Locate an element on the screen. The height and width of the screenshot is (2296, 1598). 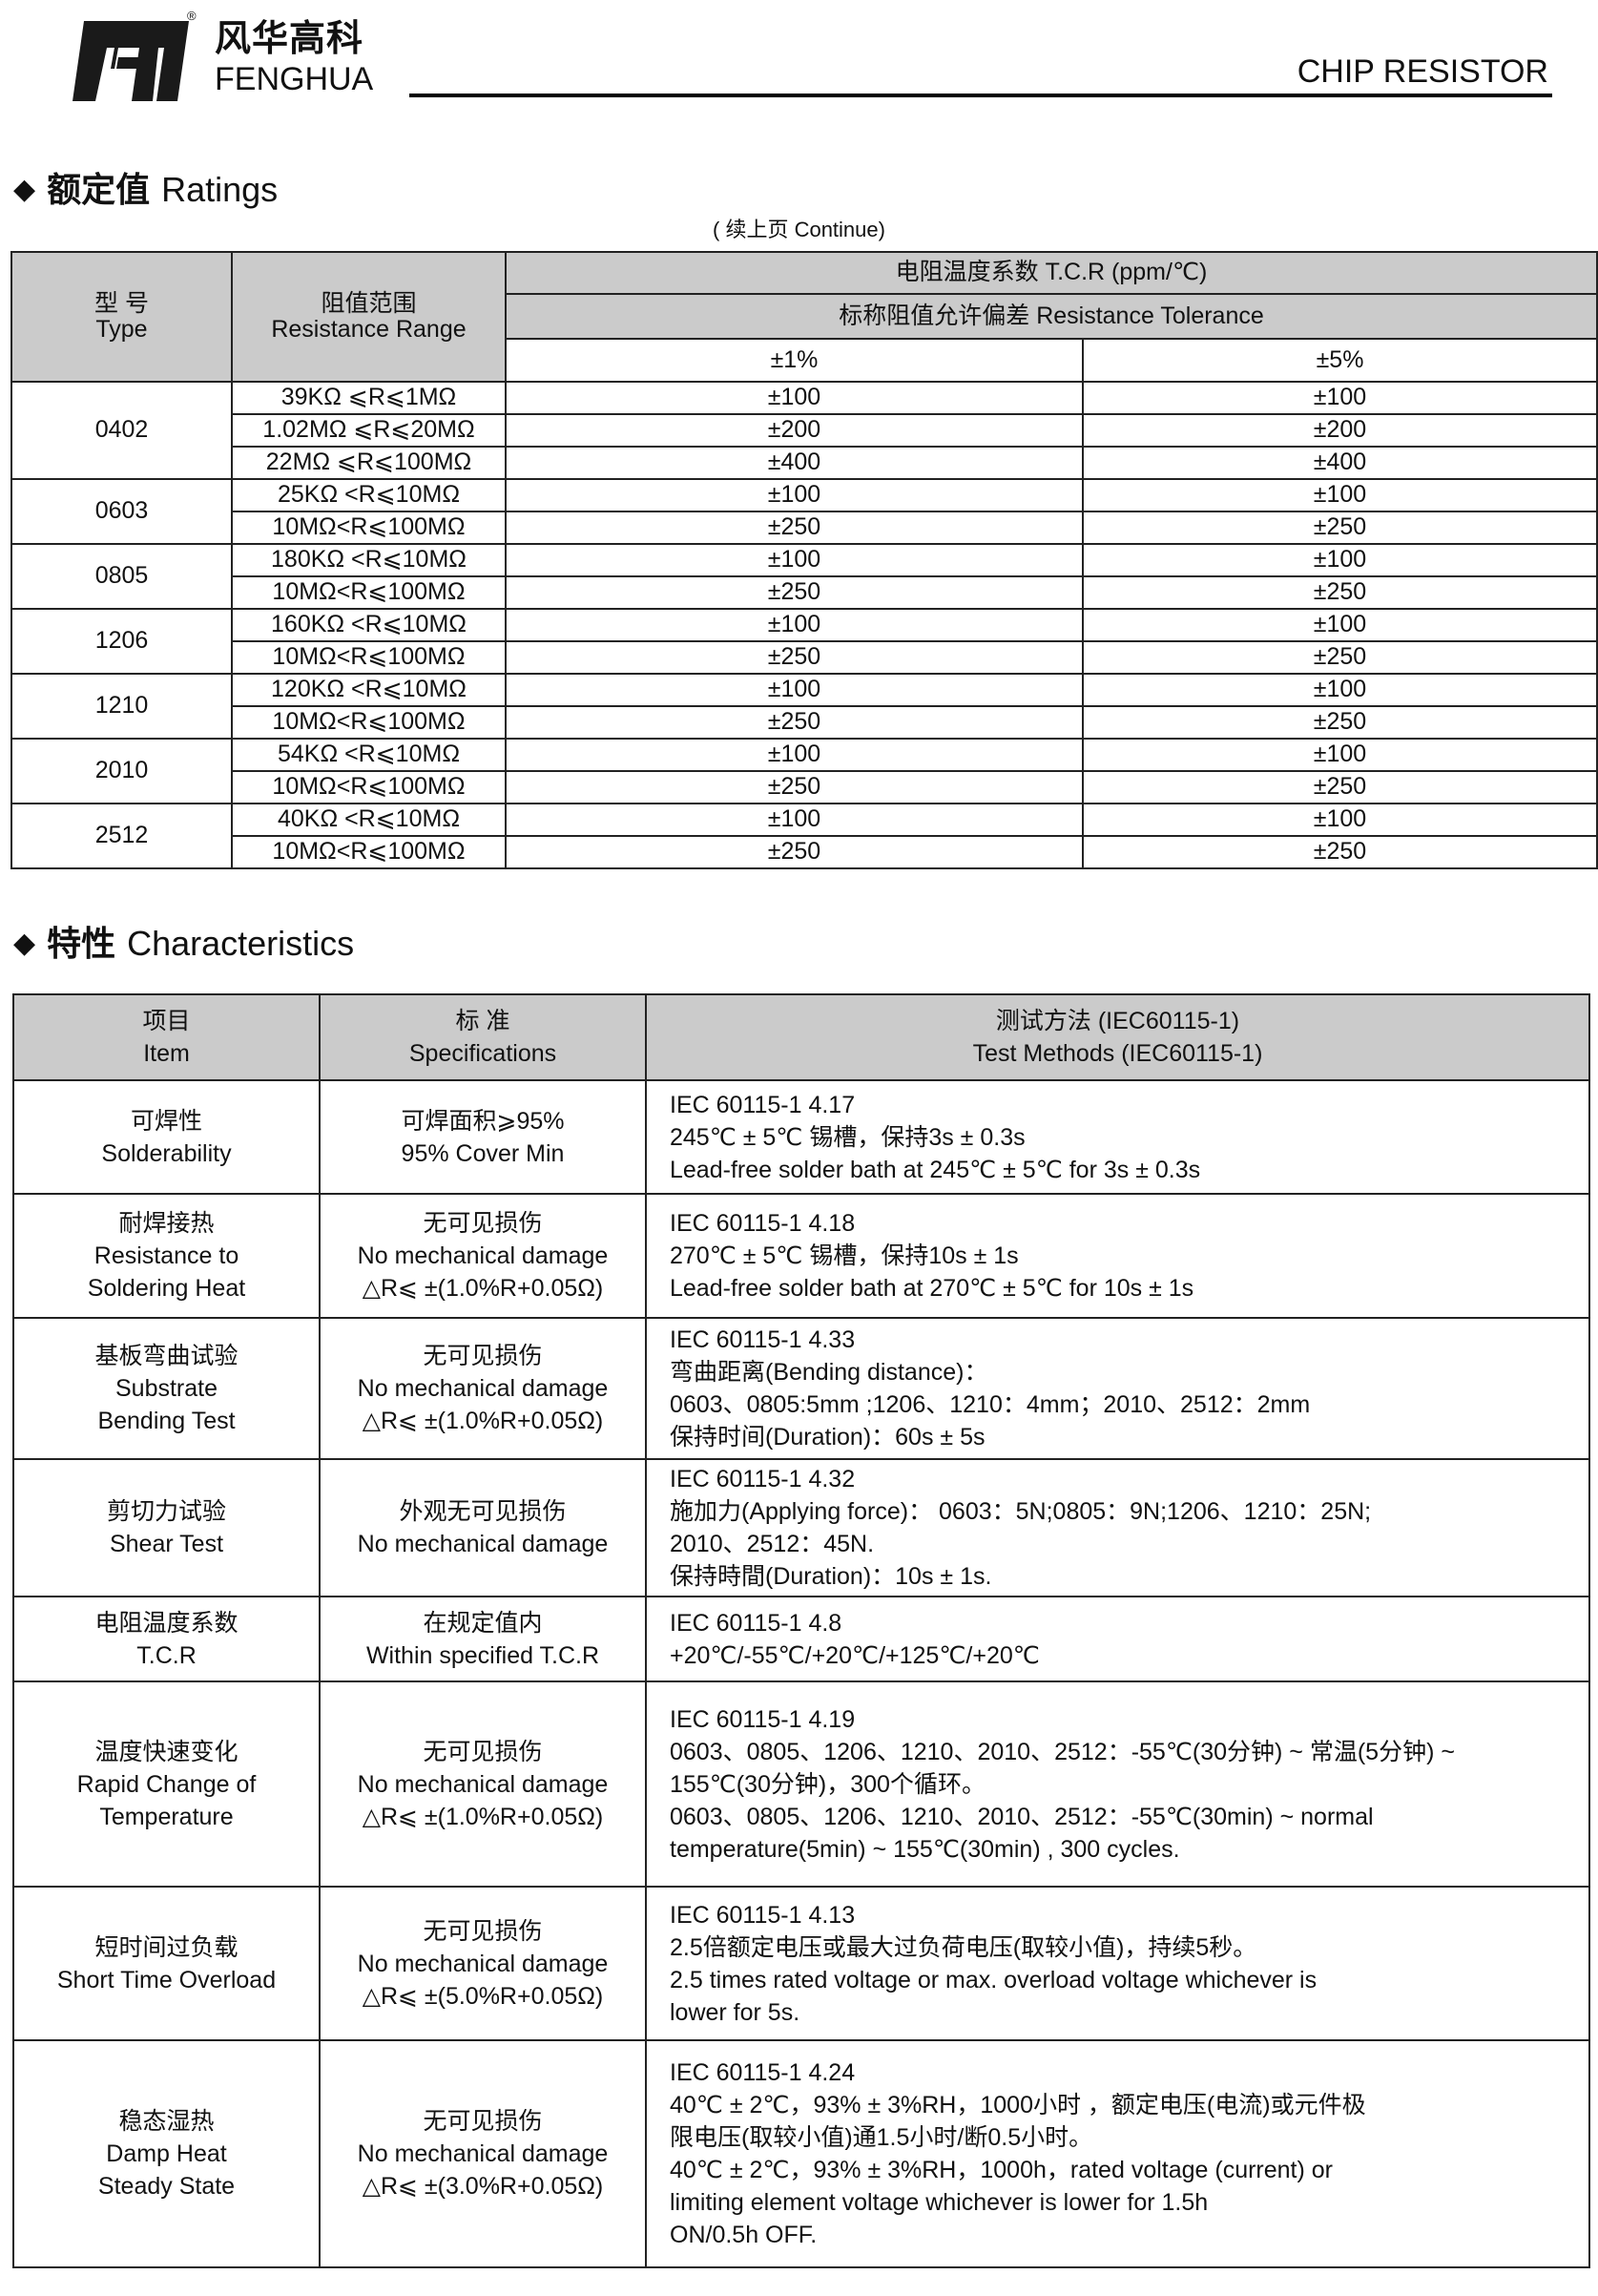
item-cell-line: 电阻温度系数 is located at coordinates (166, 1623).